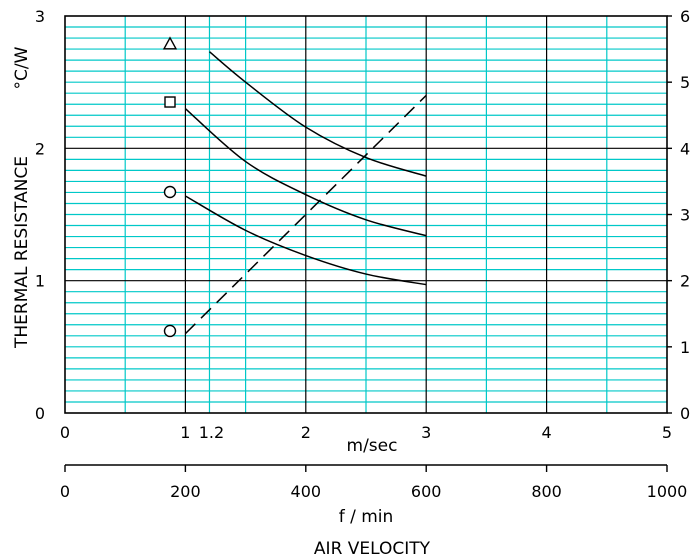 This screenshot has width=700, height=560. Describe the element at coordinates (40, 413) in the screenshot. I see `left-axis-tick-label: 0` at that location.